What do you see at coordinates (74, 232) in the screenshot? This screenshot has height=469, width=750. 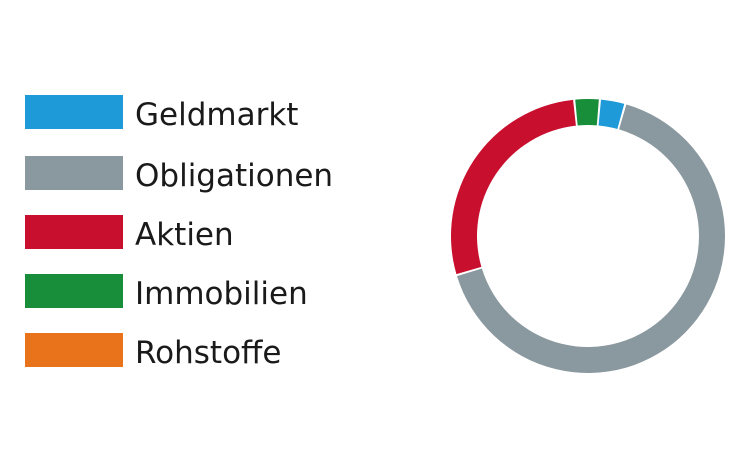 I see `legend-swatch-aktien` at bounding box center [74, 232].